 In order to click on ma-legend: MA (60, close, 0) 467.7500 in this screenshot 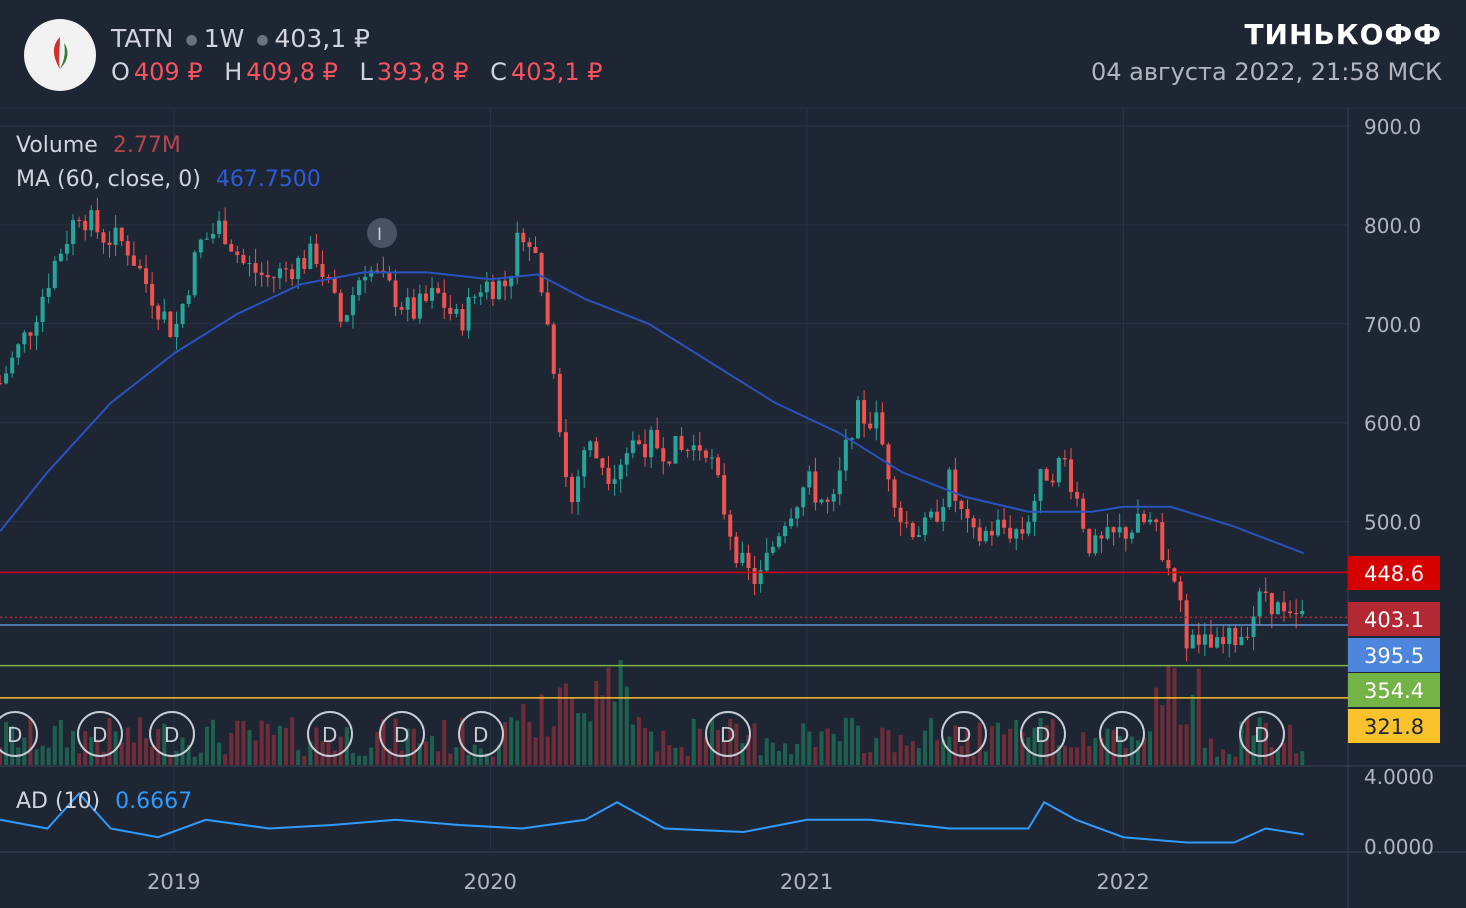, I will do `click(168, 179)`.